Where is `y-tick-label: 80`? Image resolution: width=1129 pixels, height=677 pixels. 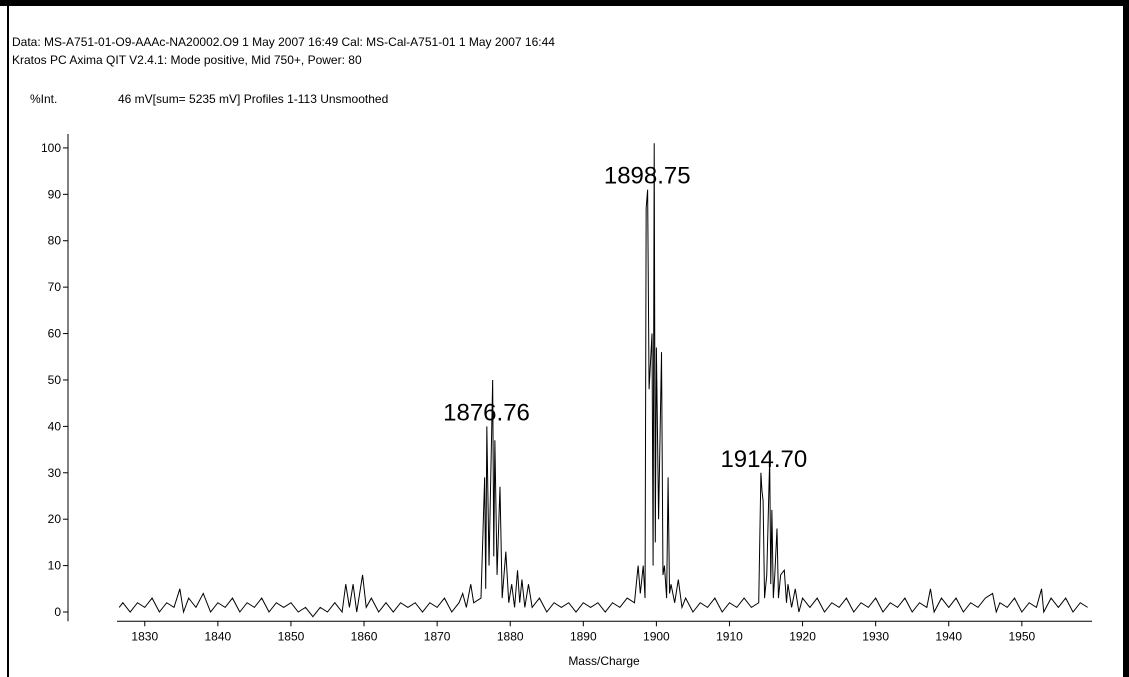
y-tick-label: 80 is located at coordinates (55, 241).